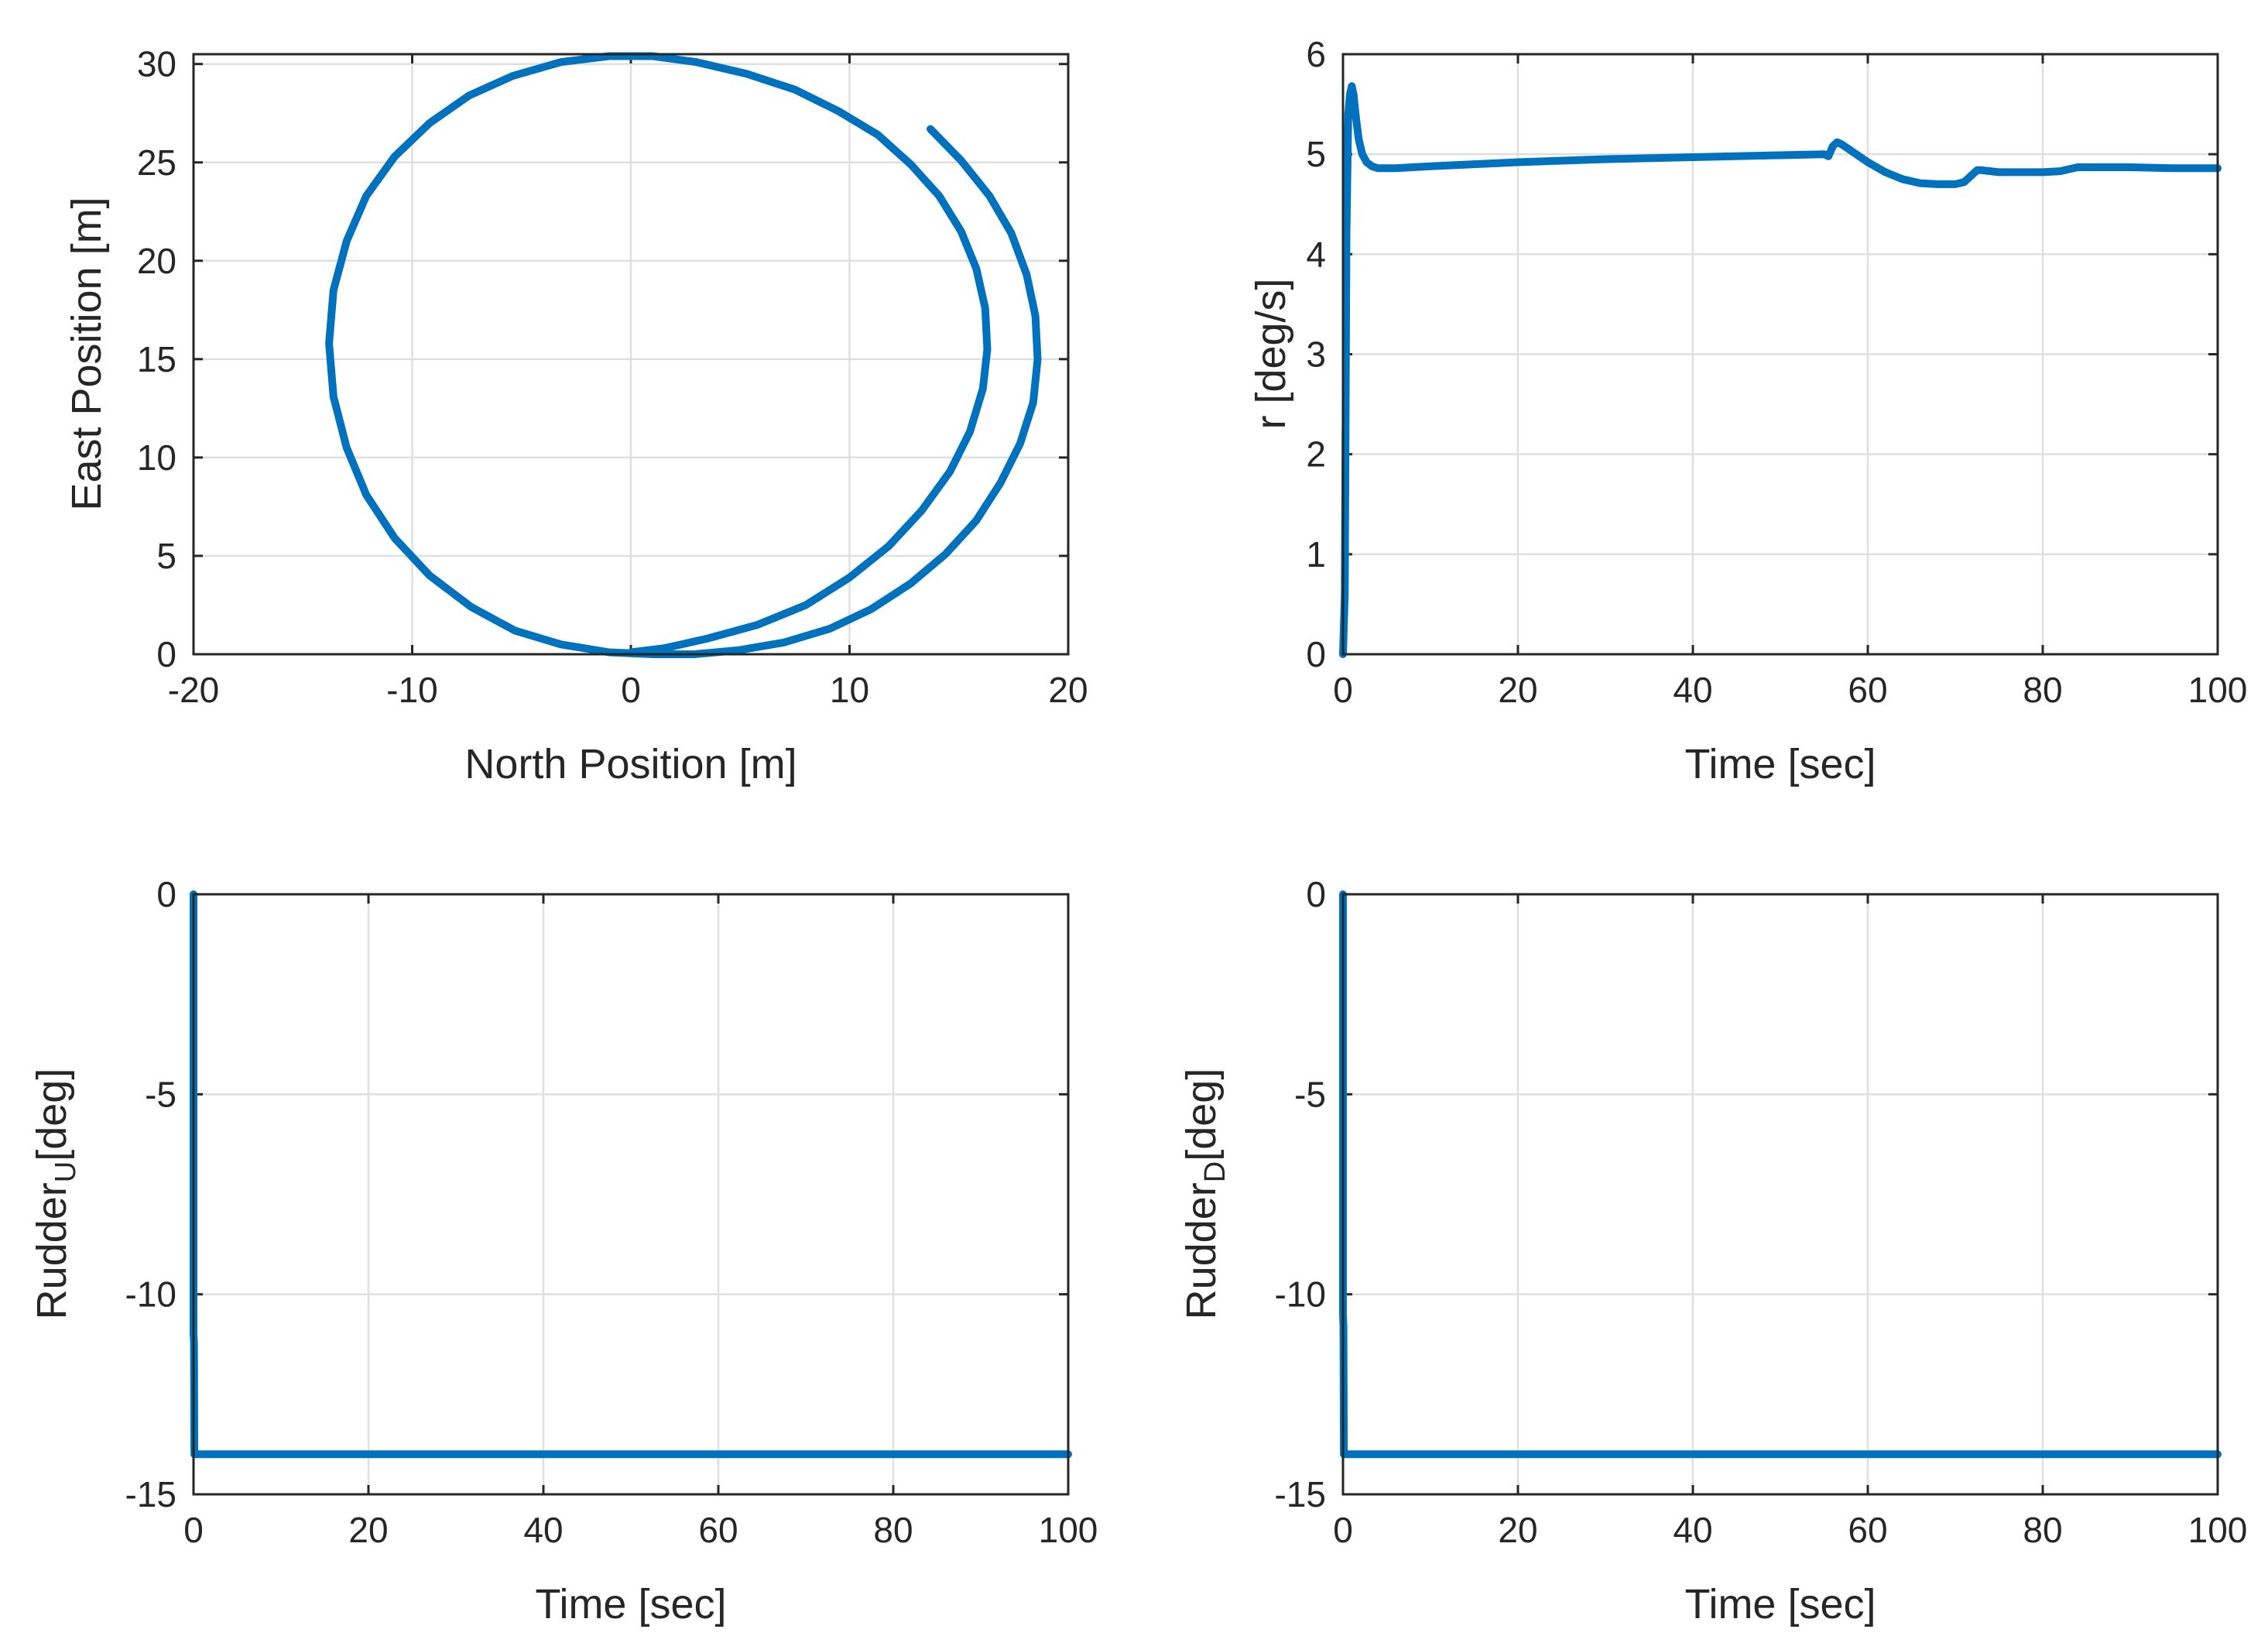 The width and height of the screenshot is (2268, 1636). What do you see at coordinates (849, 690) in the screenshot?
I see `x-tick-label: 10` at bounding box center [849, 690].